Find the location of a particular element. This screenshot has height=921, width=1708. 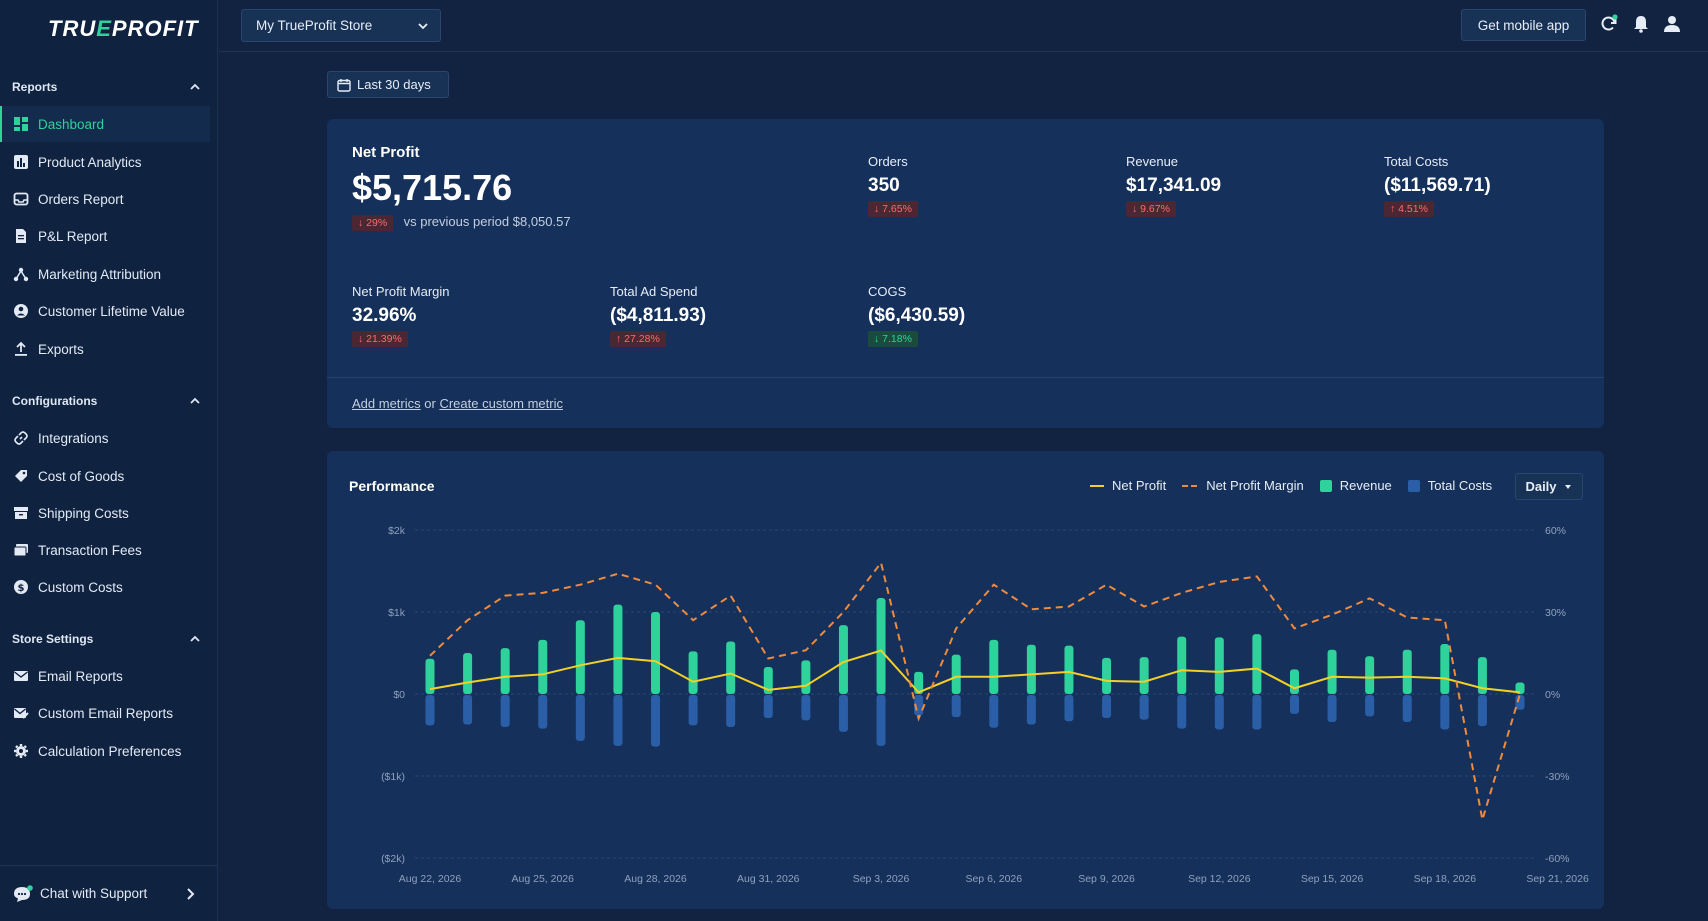

link-icon is located at coordinates (21, 438).